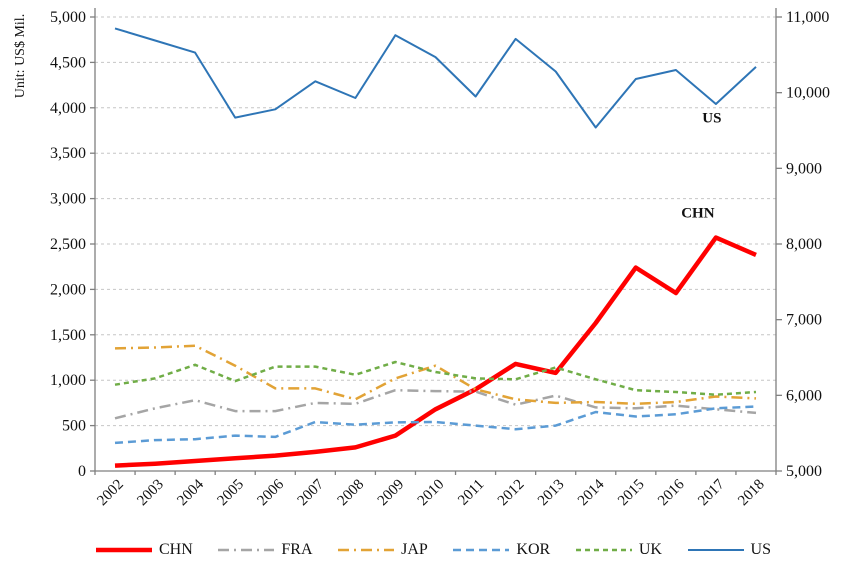 The width and height of the screenshot is (853, 575). I want to click on svg-text: 2009, so click(391, 493).